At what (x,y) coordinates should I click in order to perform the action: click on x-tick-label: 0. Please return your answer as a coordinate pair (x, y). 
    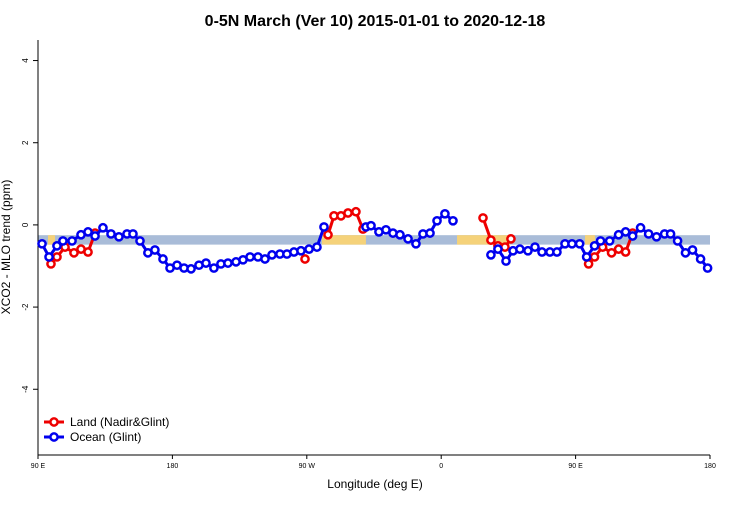
    Looking at the image, I should click on (441, 466).